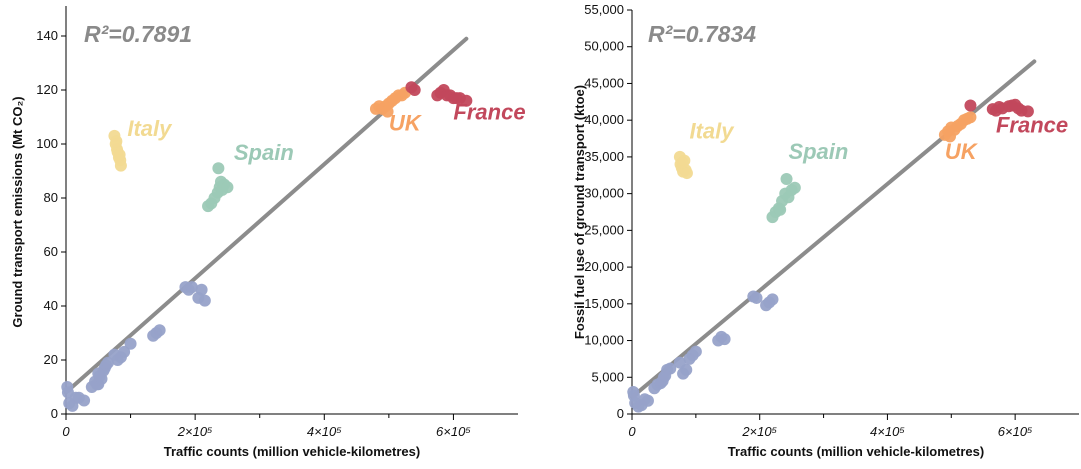 The height and width of the screenshot is (469, 1081). What do you see at coordinates (604, 193) in the screenshot?
I see `right-y-tick-label: 30,000` at bounding box center [604, 193].